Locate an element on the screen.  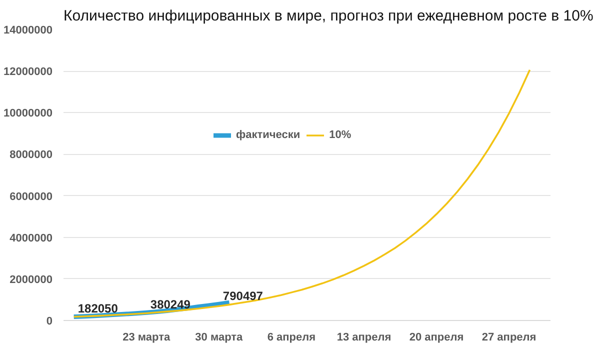
y-tick-label: 4000000 is located at coordinates (31, 238).